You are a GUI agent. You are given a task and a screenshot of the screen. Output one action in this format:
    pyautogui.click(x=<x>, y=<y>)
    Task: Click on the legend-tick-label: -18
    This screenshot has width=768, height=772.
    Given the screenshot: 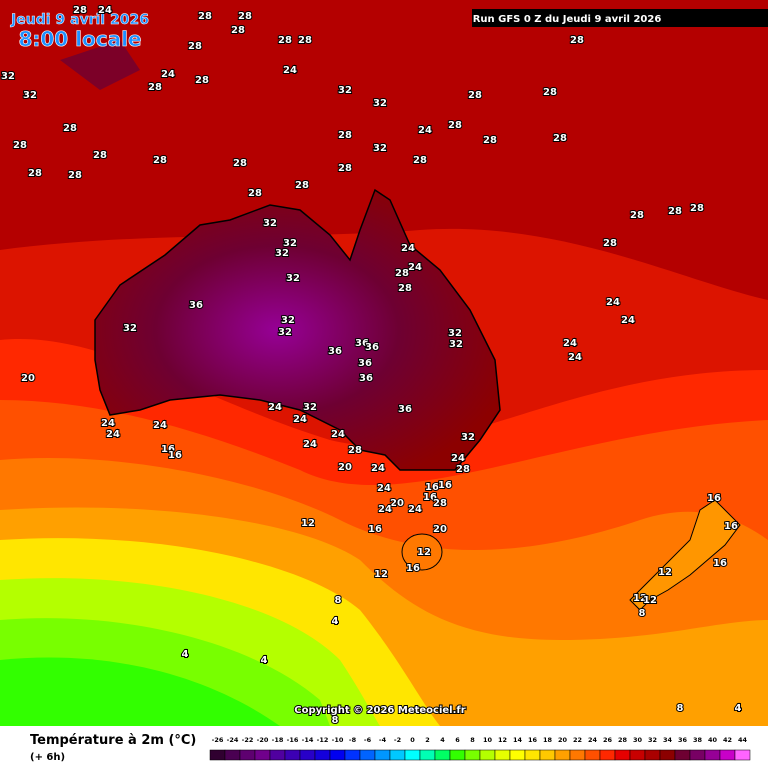 What is the action you would take?
    pyautogui.click(x=278, y=740)
    